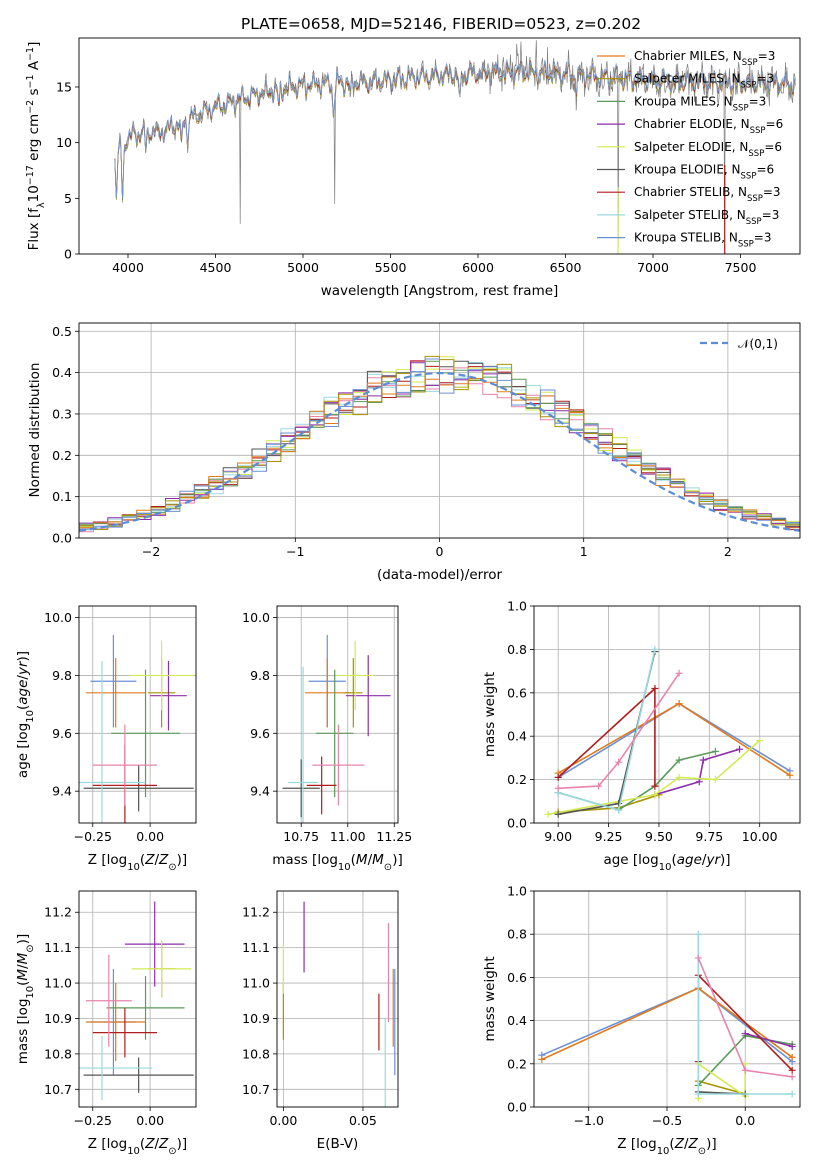  I want to click on y-tick-label: 9.6, so click(260, 733).